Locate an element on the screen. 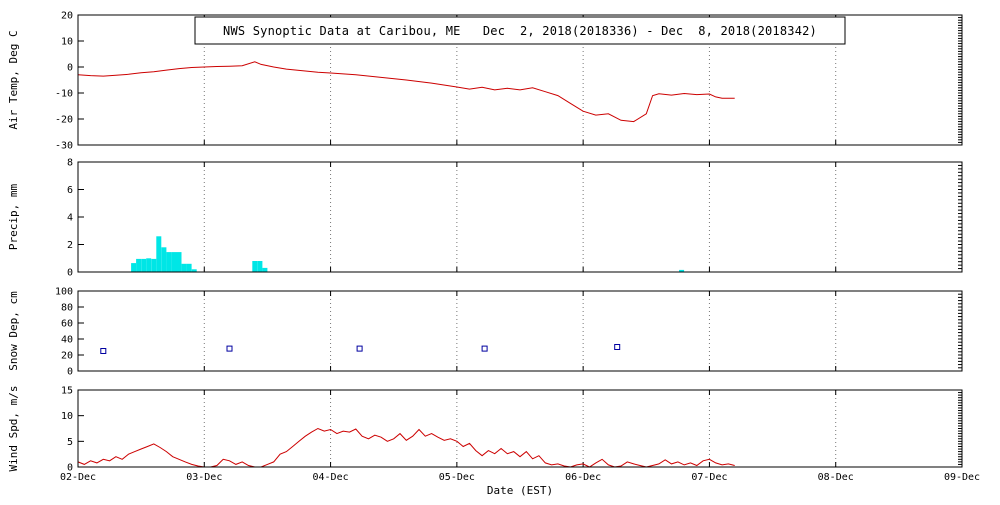 This screenshot has width=1000, height=505. y-tick-label: 60 is located at coordinates (67, 324).